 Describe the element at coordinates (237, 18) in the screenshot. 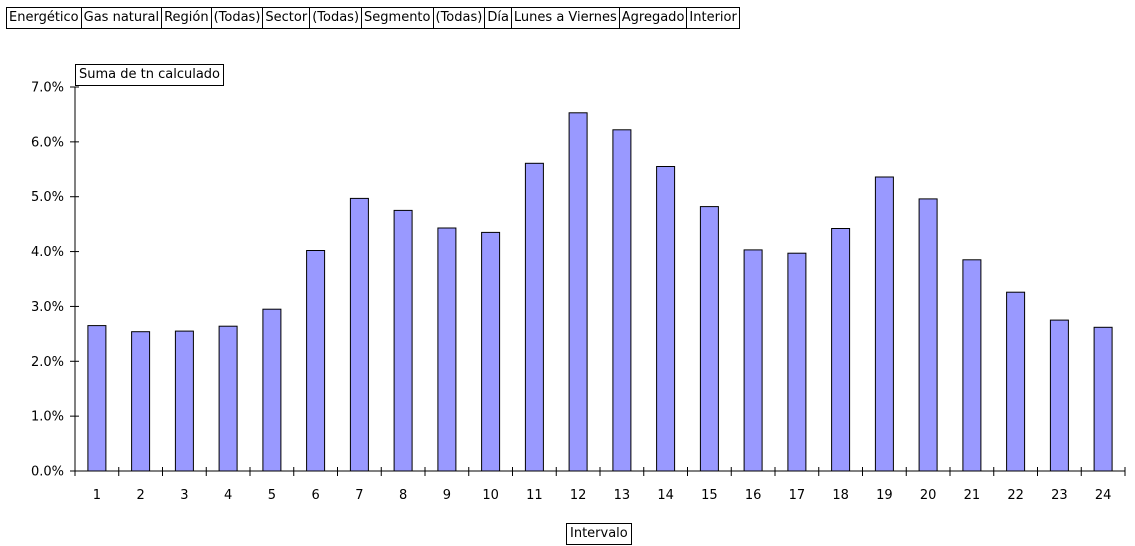

I see `filter-dropdown-region: (Todas)` at that location.